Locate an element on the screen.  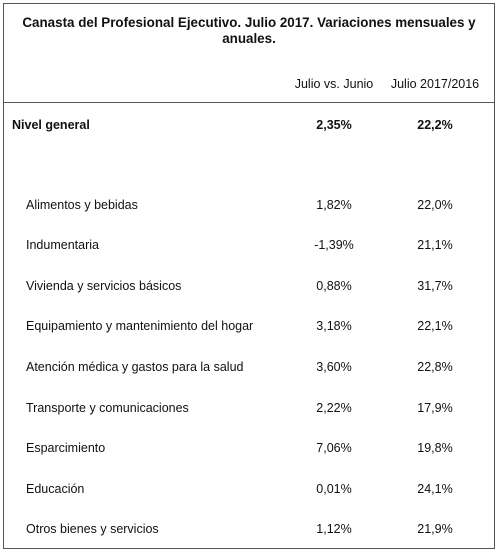
row-annual-value: 22,8% is located at coordinates (435, 367).